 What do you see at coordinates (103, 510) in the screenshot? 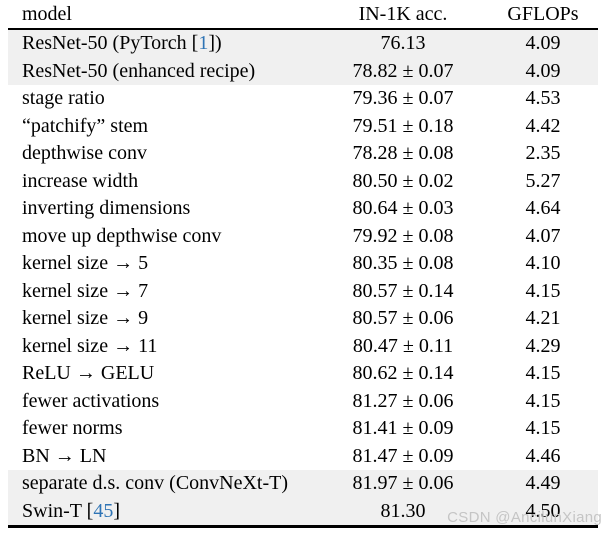
I see `citation-link: 45` at bounding box center [103, 510].